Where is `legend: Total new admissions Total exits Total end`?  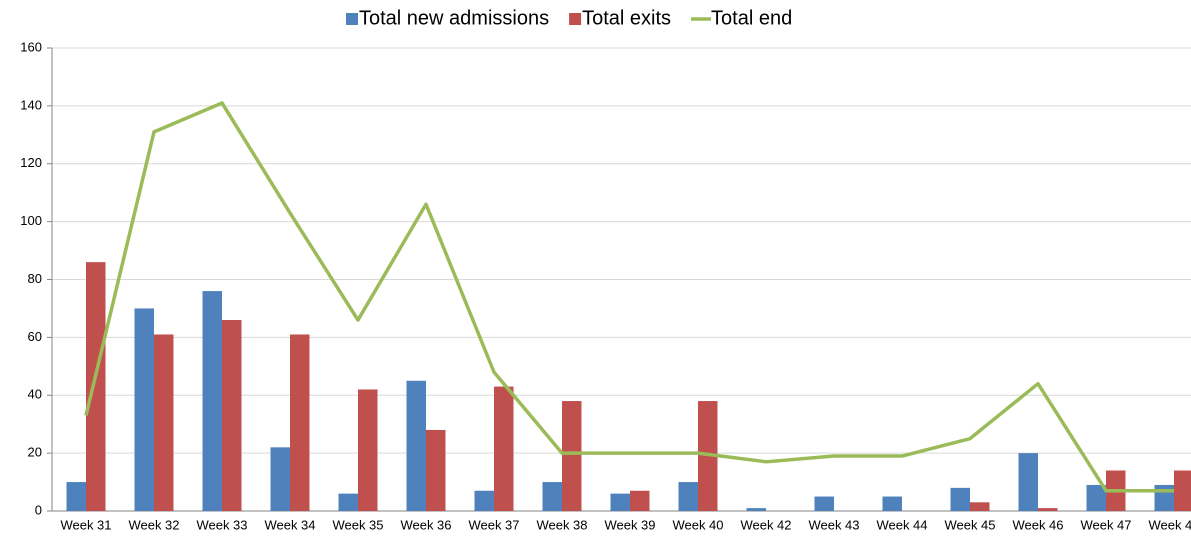 legend: Total new admissions Total exits Total end is located at coordinates (569, 18).